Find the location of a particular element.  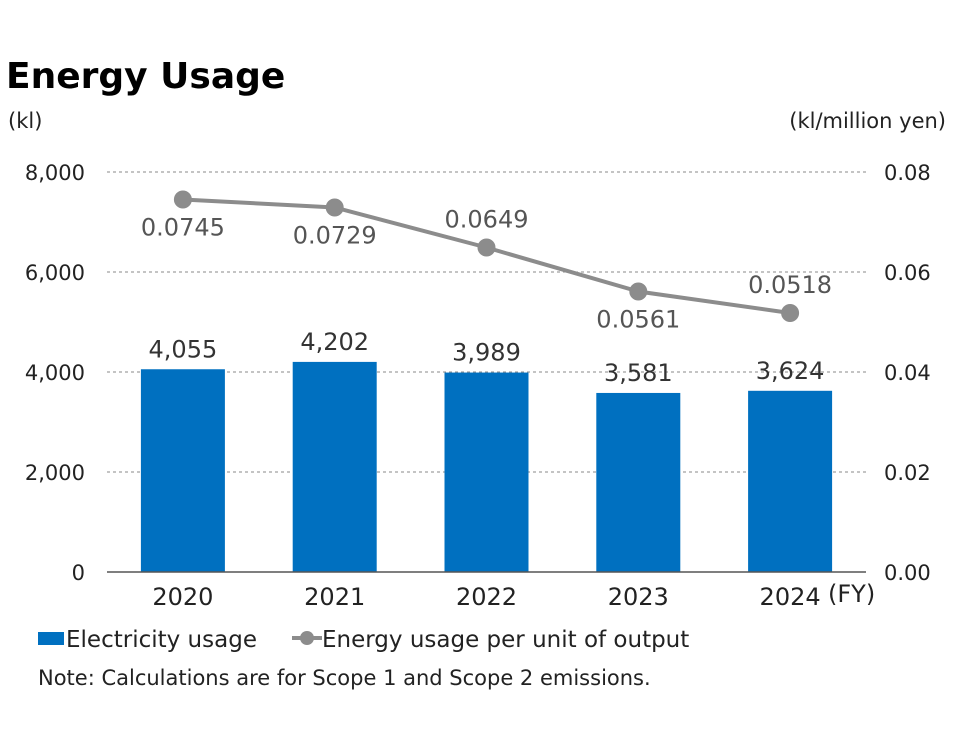

bar-data-label: 3,989 is located at coordinates (486, 353).